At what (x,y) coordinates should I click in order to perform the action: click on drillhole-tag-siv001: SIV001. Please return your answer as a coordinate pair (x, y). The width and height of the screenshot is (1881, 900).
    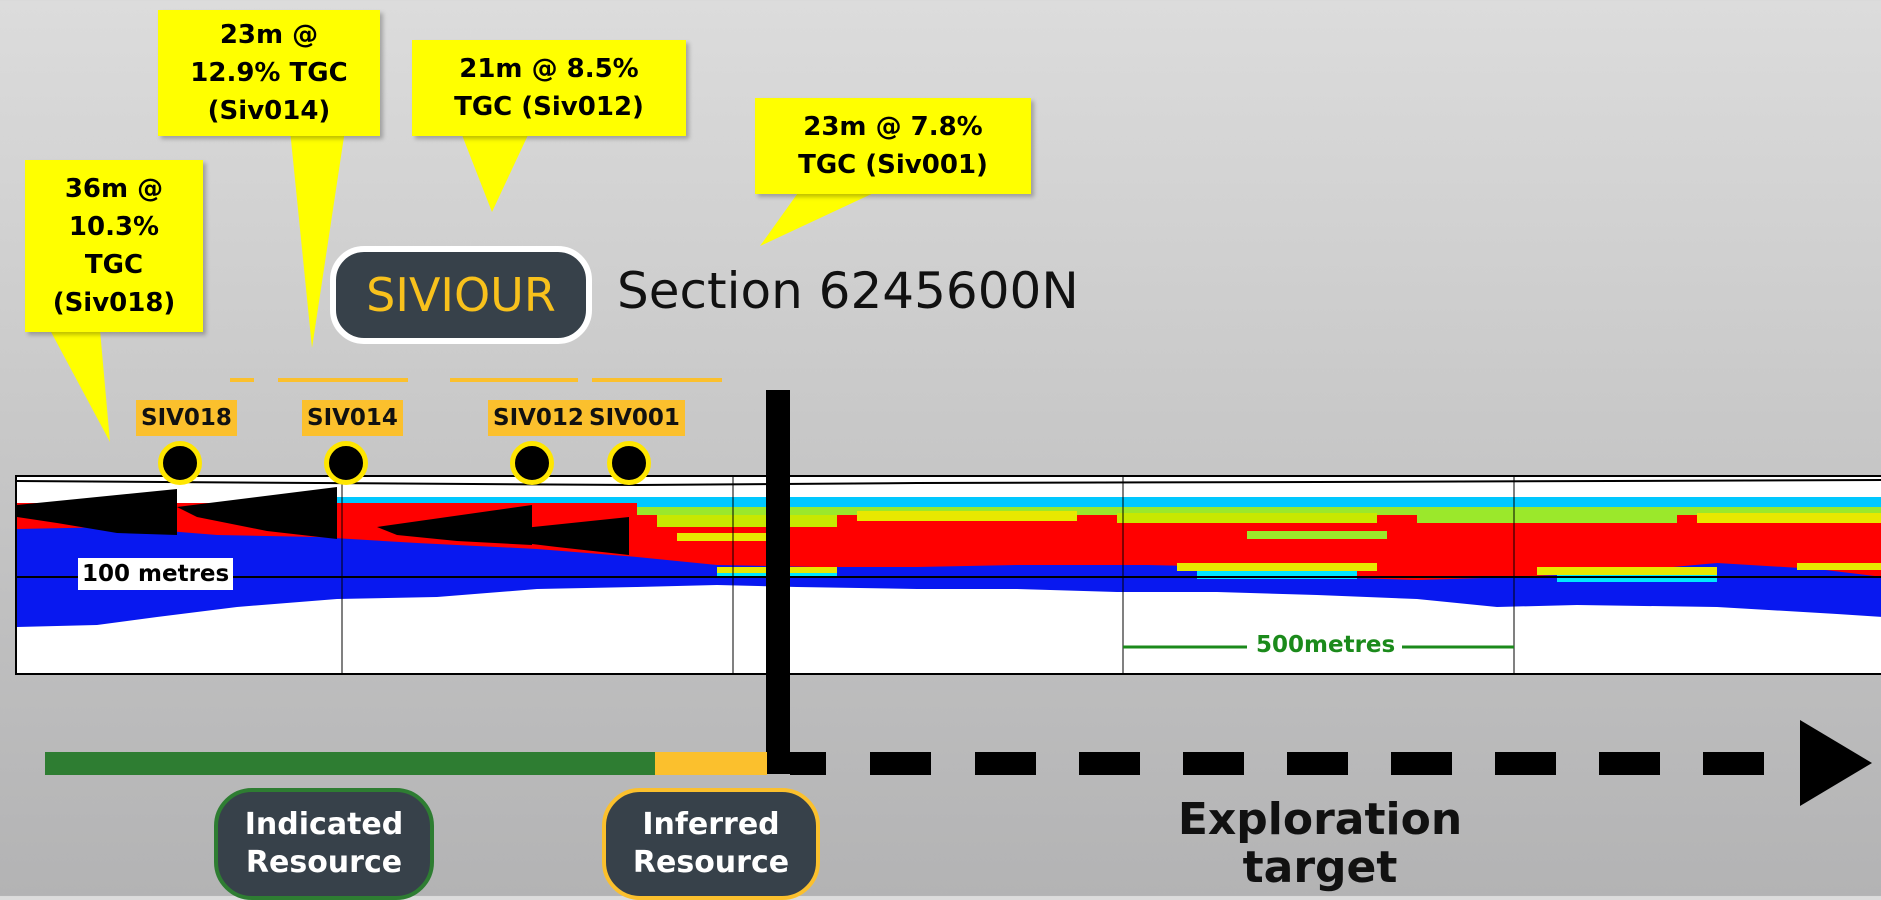
    Looking at the image, I should click on (634, 418).